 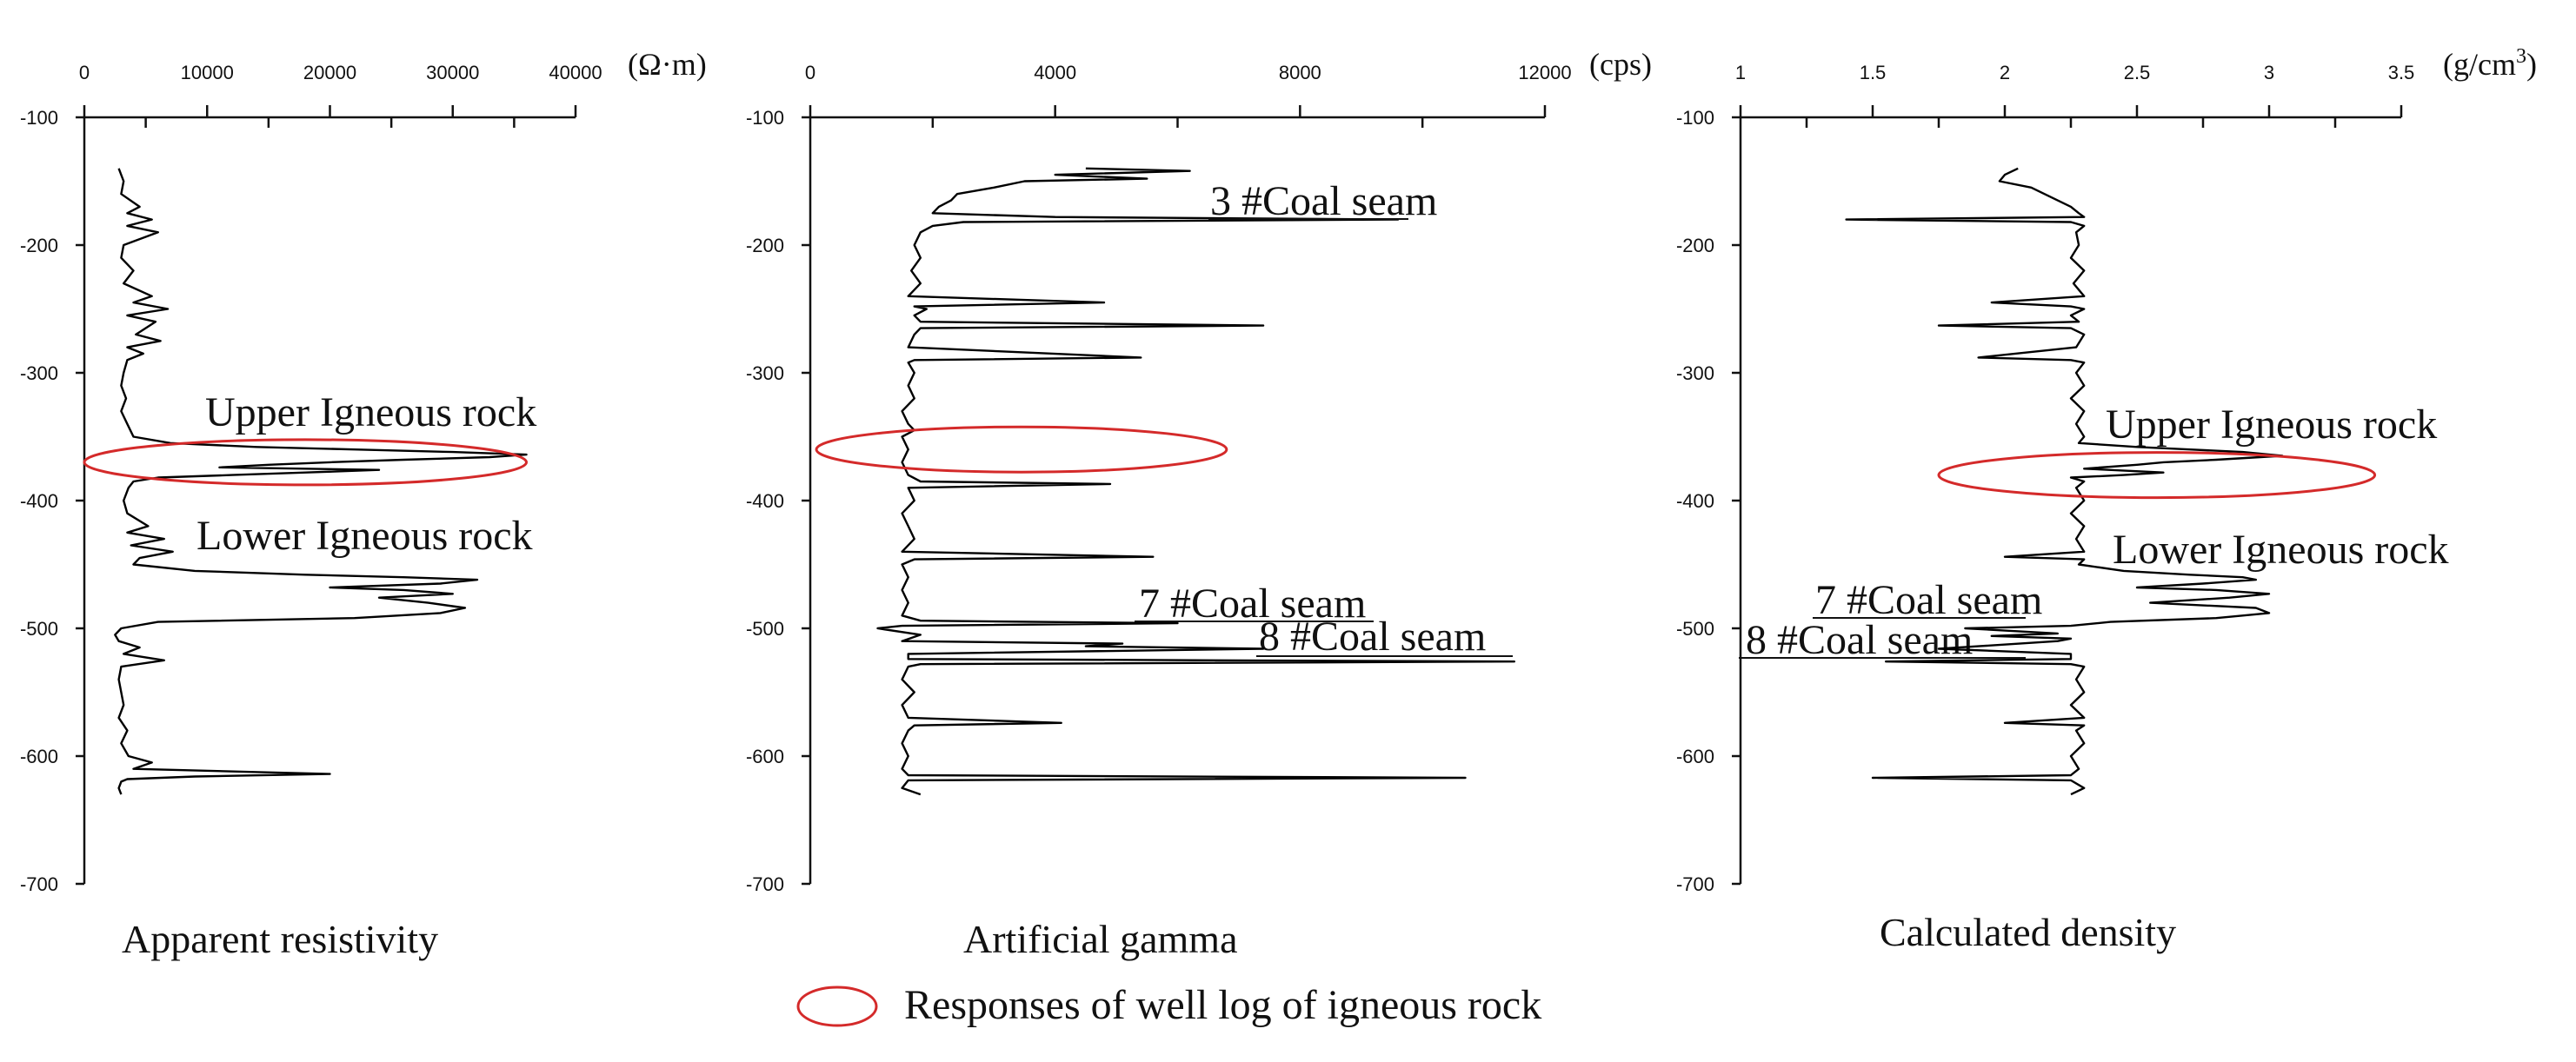 I want to click on density-unit-exponent: 3, so click(x=2521, y=56).